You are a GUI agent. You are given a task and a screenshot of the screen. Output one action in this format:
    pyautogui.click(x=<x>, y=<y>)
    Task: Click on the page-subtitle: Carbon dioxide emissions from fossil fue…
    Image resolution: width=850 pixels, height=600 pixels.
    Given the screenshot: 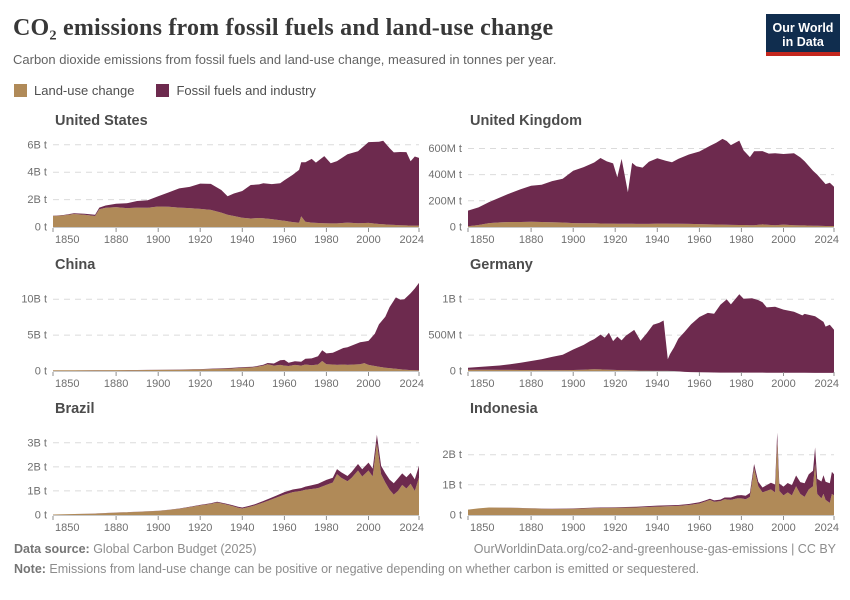 What is the action you would take?
    pyautogui.click(x=285, y=59)
    